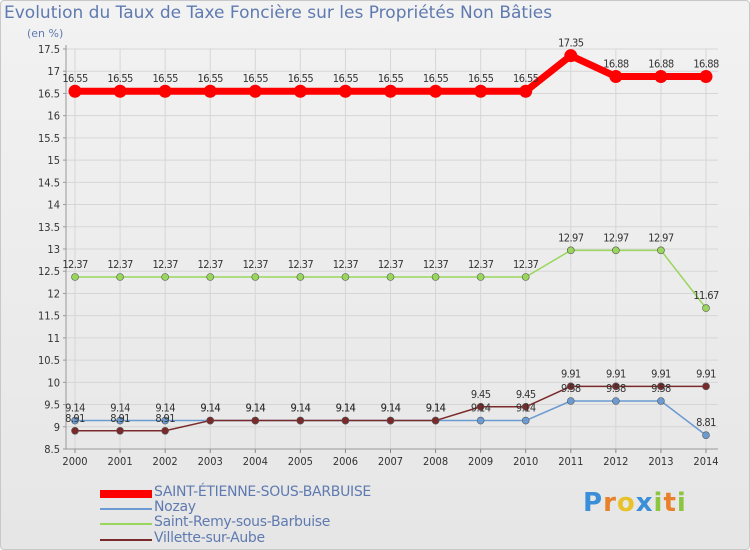 Image resolution: width=750 pixels, height=550 pixels. What do you see at coordinates (49, 316) in the screenshot?
I see `y-tick-label: 11.5` at bounding box center [49, 316].